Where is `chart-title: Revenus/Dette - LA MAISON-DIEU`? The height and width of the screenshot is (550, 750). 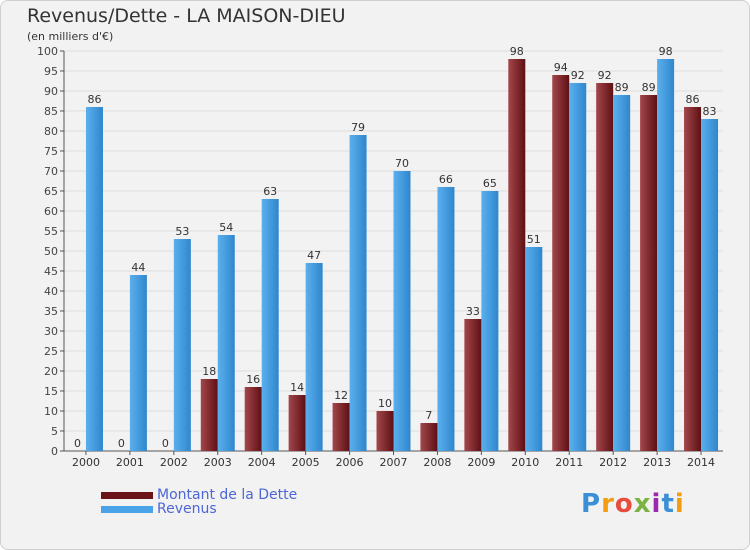
chart-title: Revenus/Dette - LA MAISON-DIEU is located at coordinates (186, 16).